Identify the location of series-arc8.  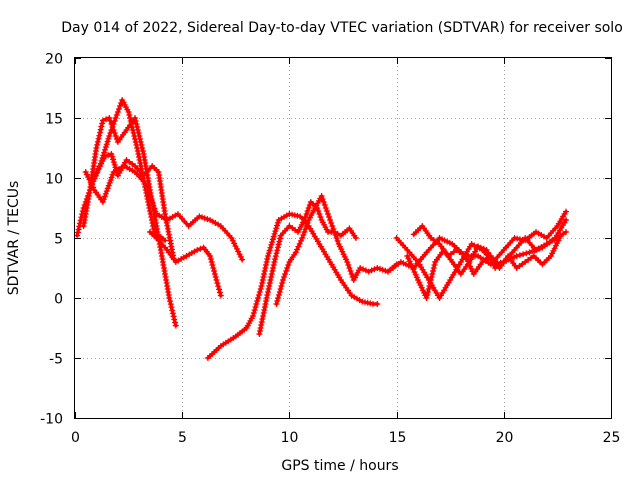
(336, 250).